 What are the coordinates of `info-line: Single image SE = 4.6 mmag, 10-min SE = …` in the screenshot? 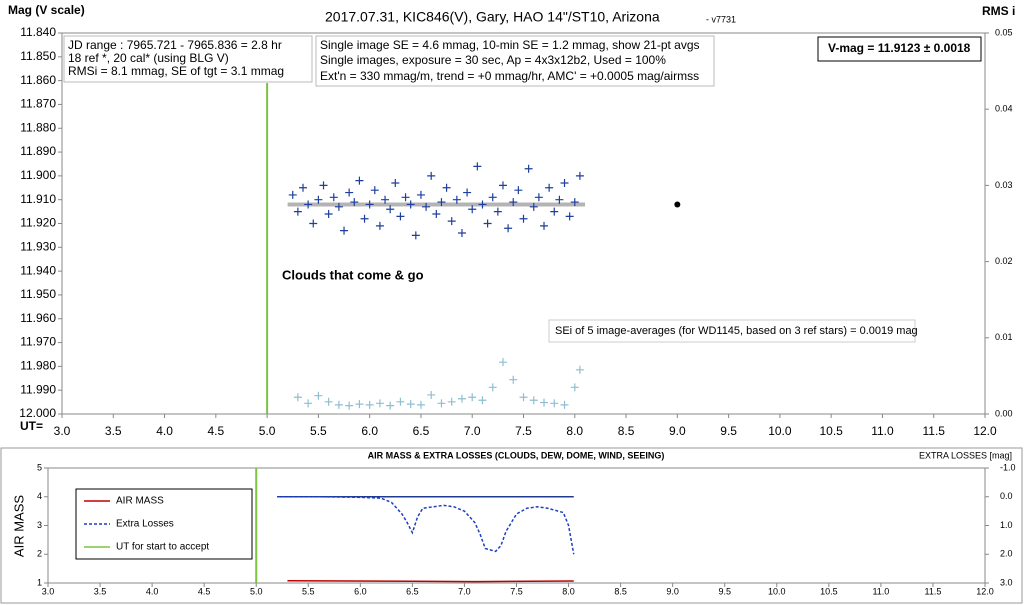 It's located at (510, 45).